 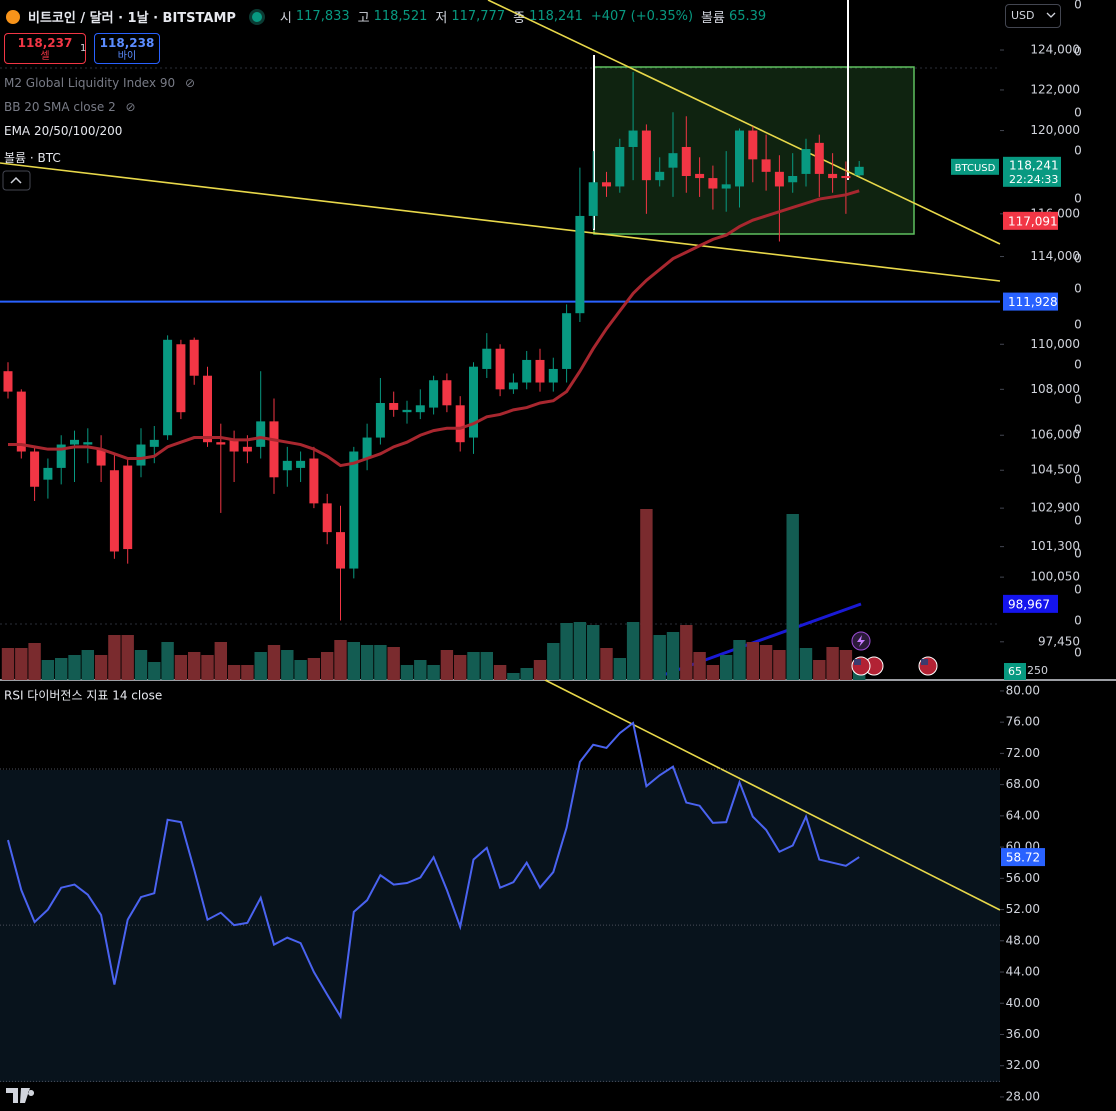 What do you see at coordinates (1059, 641) in the screenshot?
I see `y-tick-label: 97,450` at bounding box center [1059, 641].